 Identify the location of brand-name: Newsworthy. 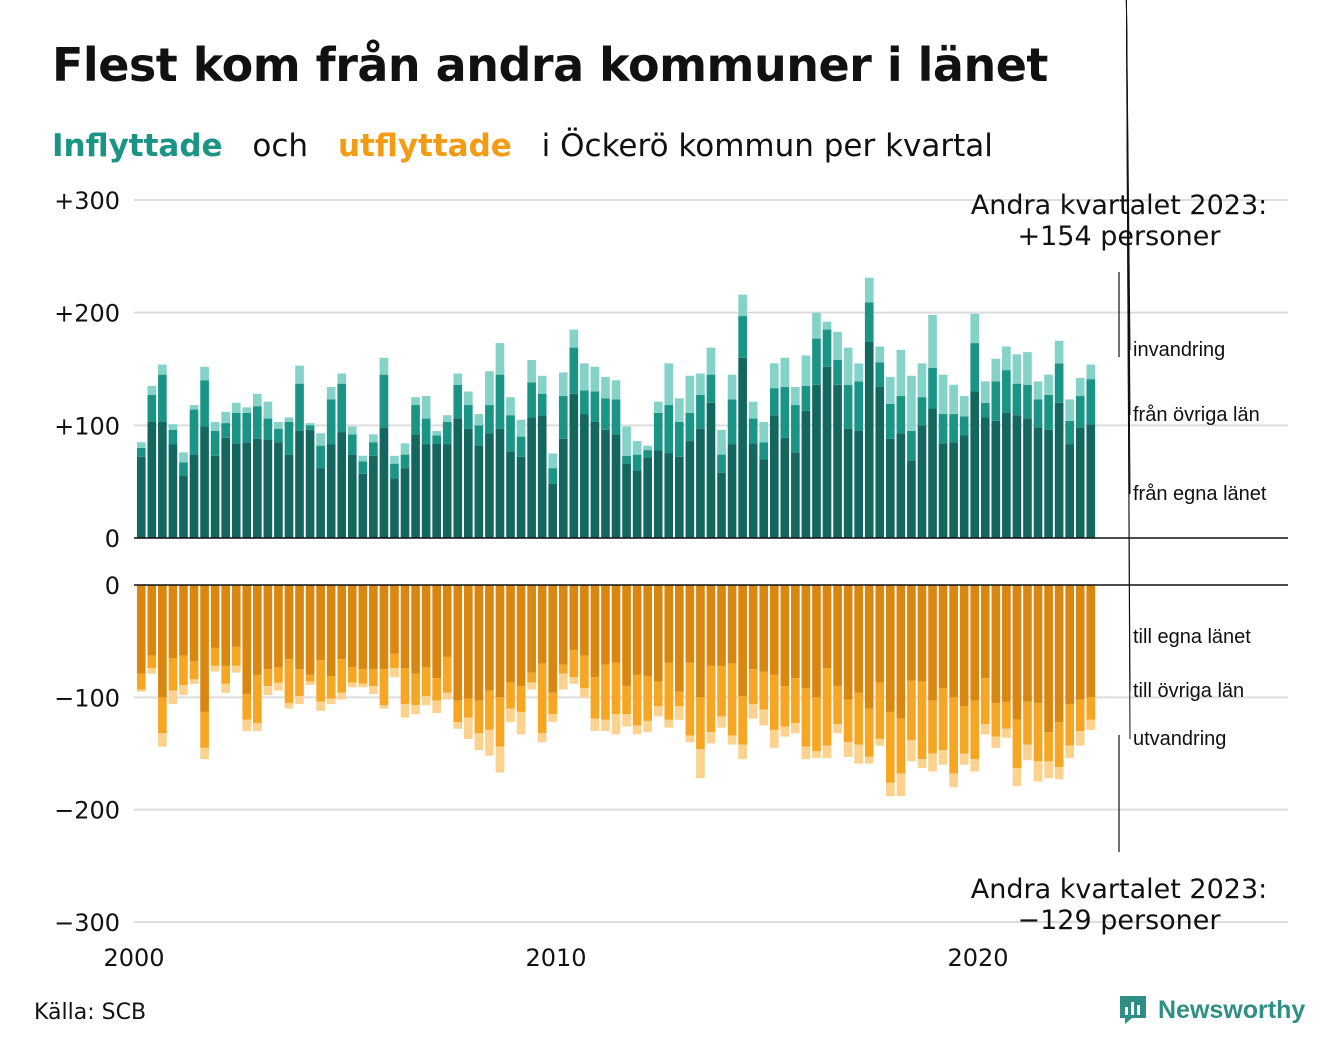
(1232, 1009).